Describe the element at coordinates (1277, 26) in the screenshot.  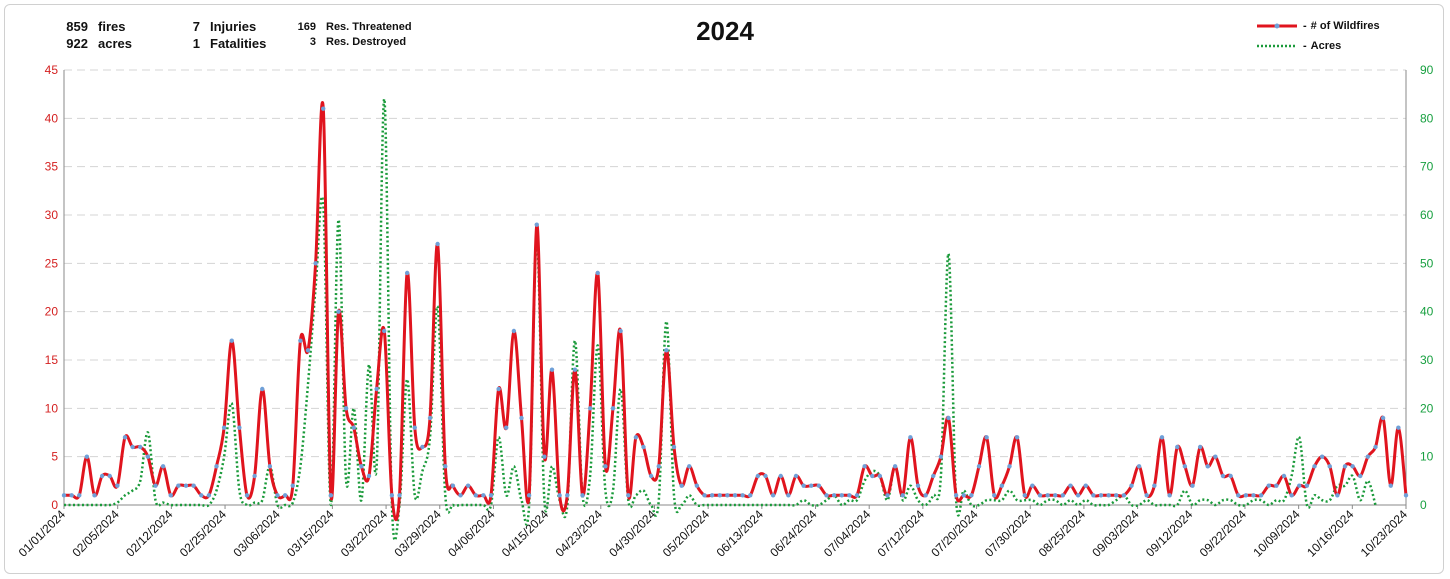
I see `legend-swatch-wildfires` at that location.